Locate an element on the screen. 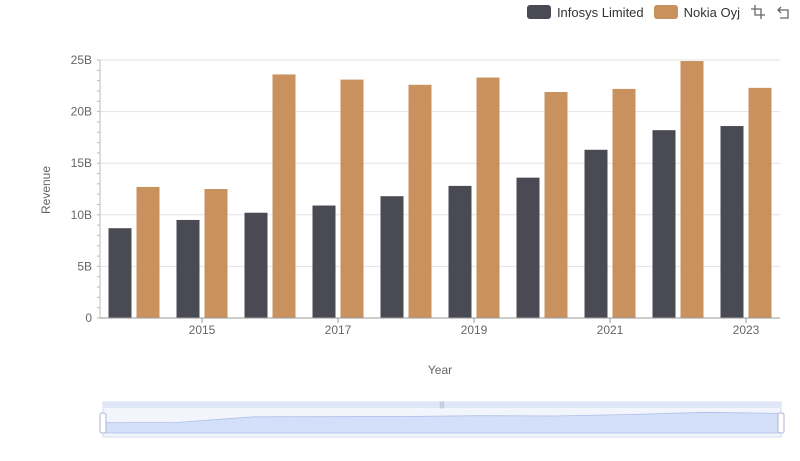 This screenshot has width=800, height=461. bar-infosys-2021 is located at coordinates (596, 233).